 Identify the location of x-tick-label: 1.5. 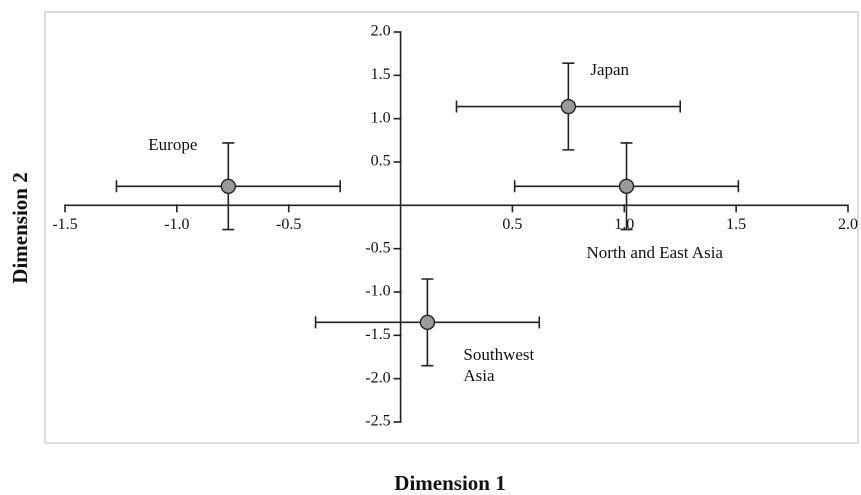
(736, 224).